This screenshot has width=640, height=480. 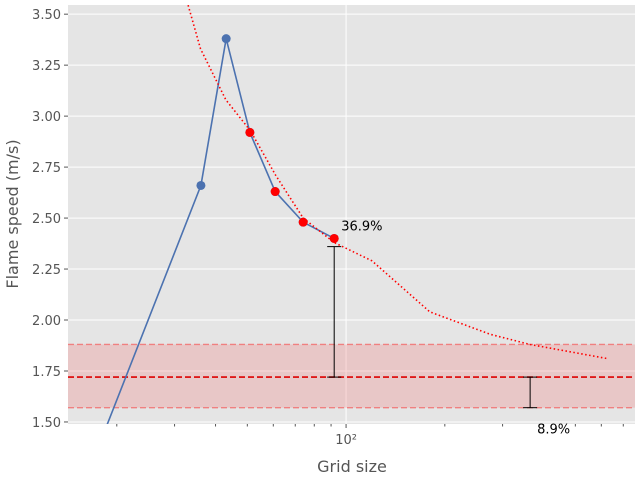 I want to click on y-axis-label: Flame speed (m/s), so click(x=12, y=213).